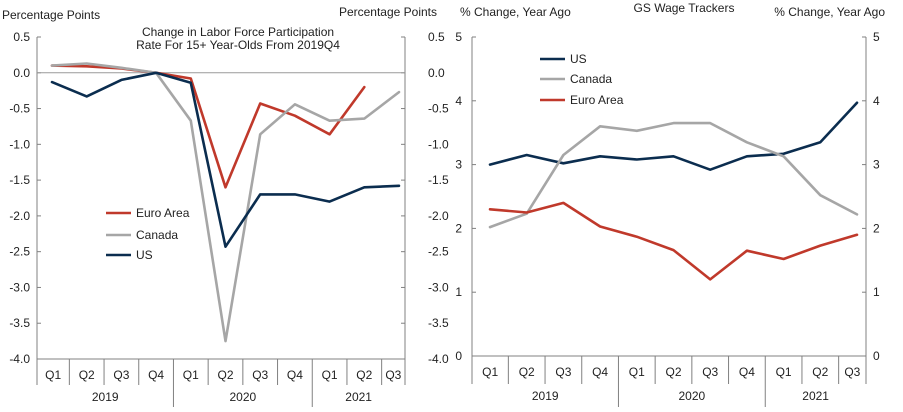 The image size is (903, 412). I want to click on y-tick-label-right: -3.0, so click(438, 287).